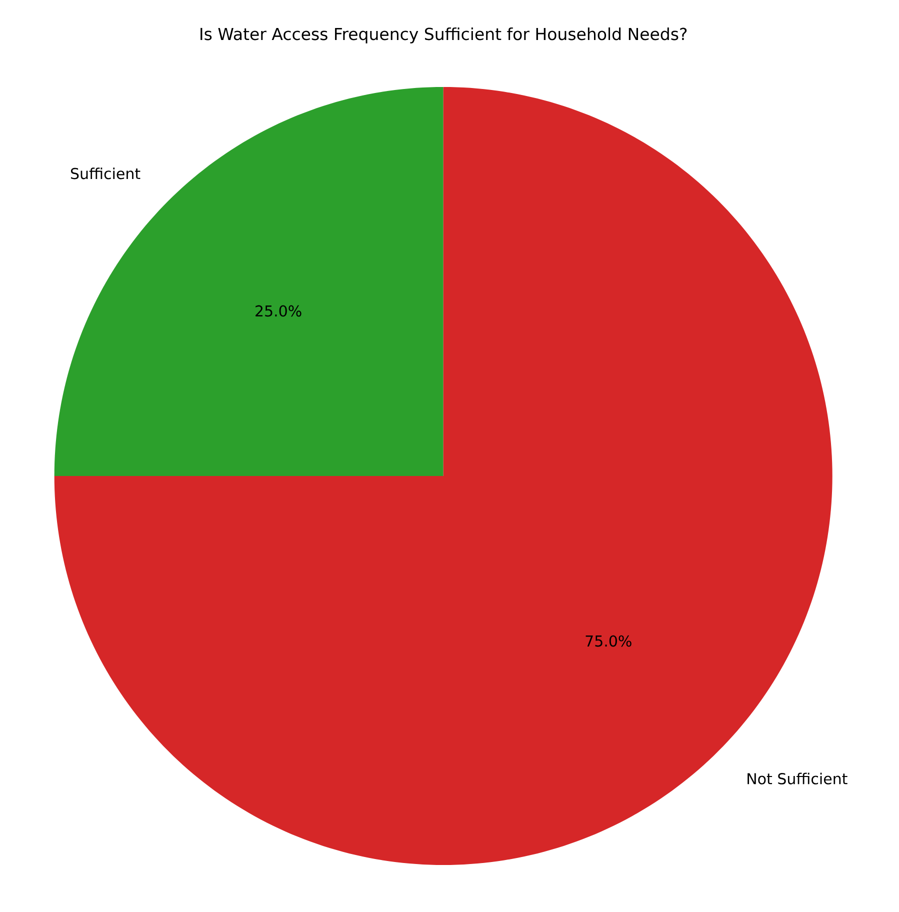  What do you see at coordinates (105, 174) in the screenshot?
I see `slice-label: Sufficient` at bounding box center [105, 174].